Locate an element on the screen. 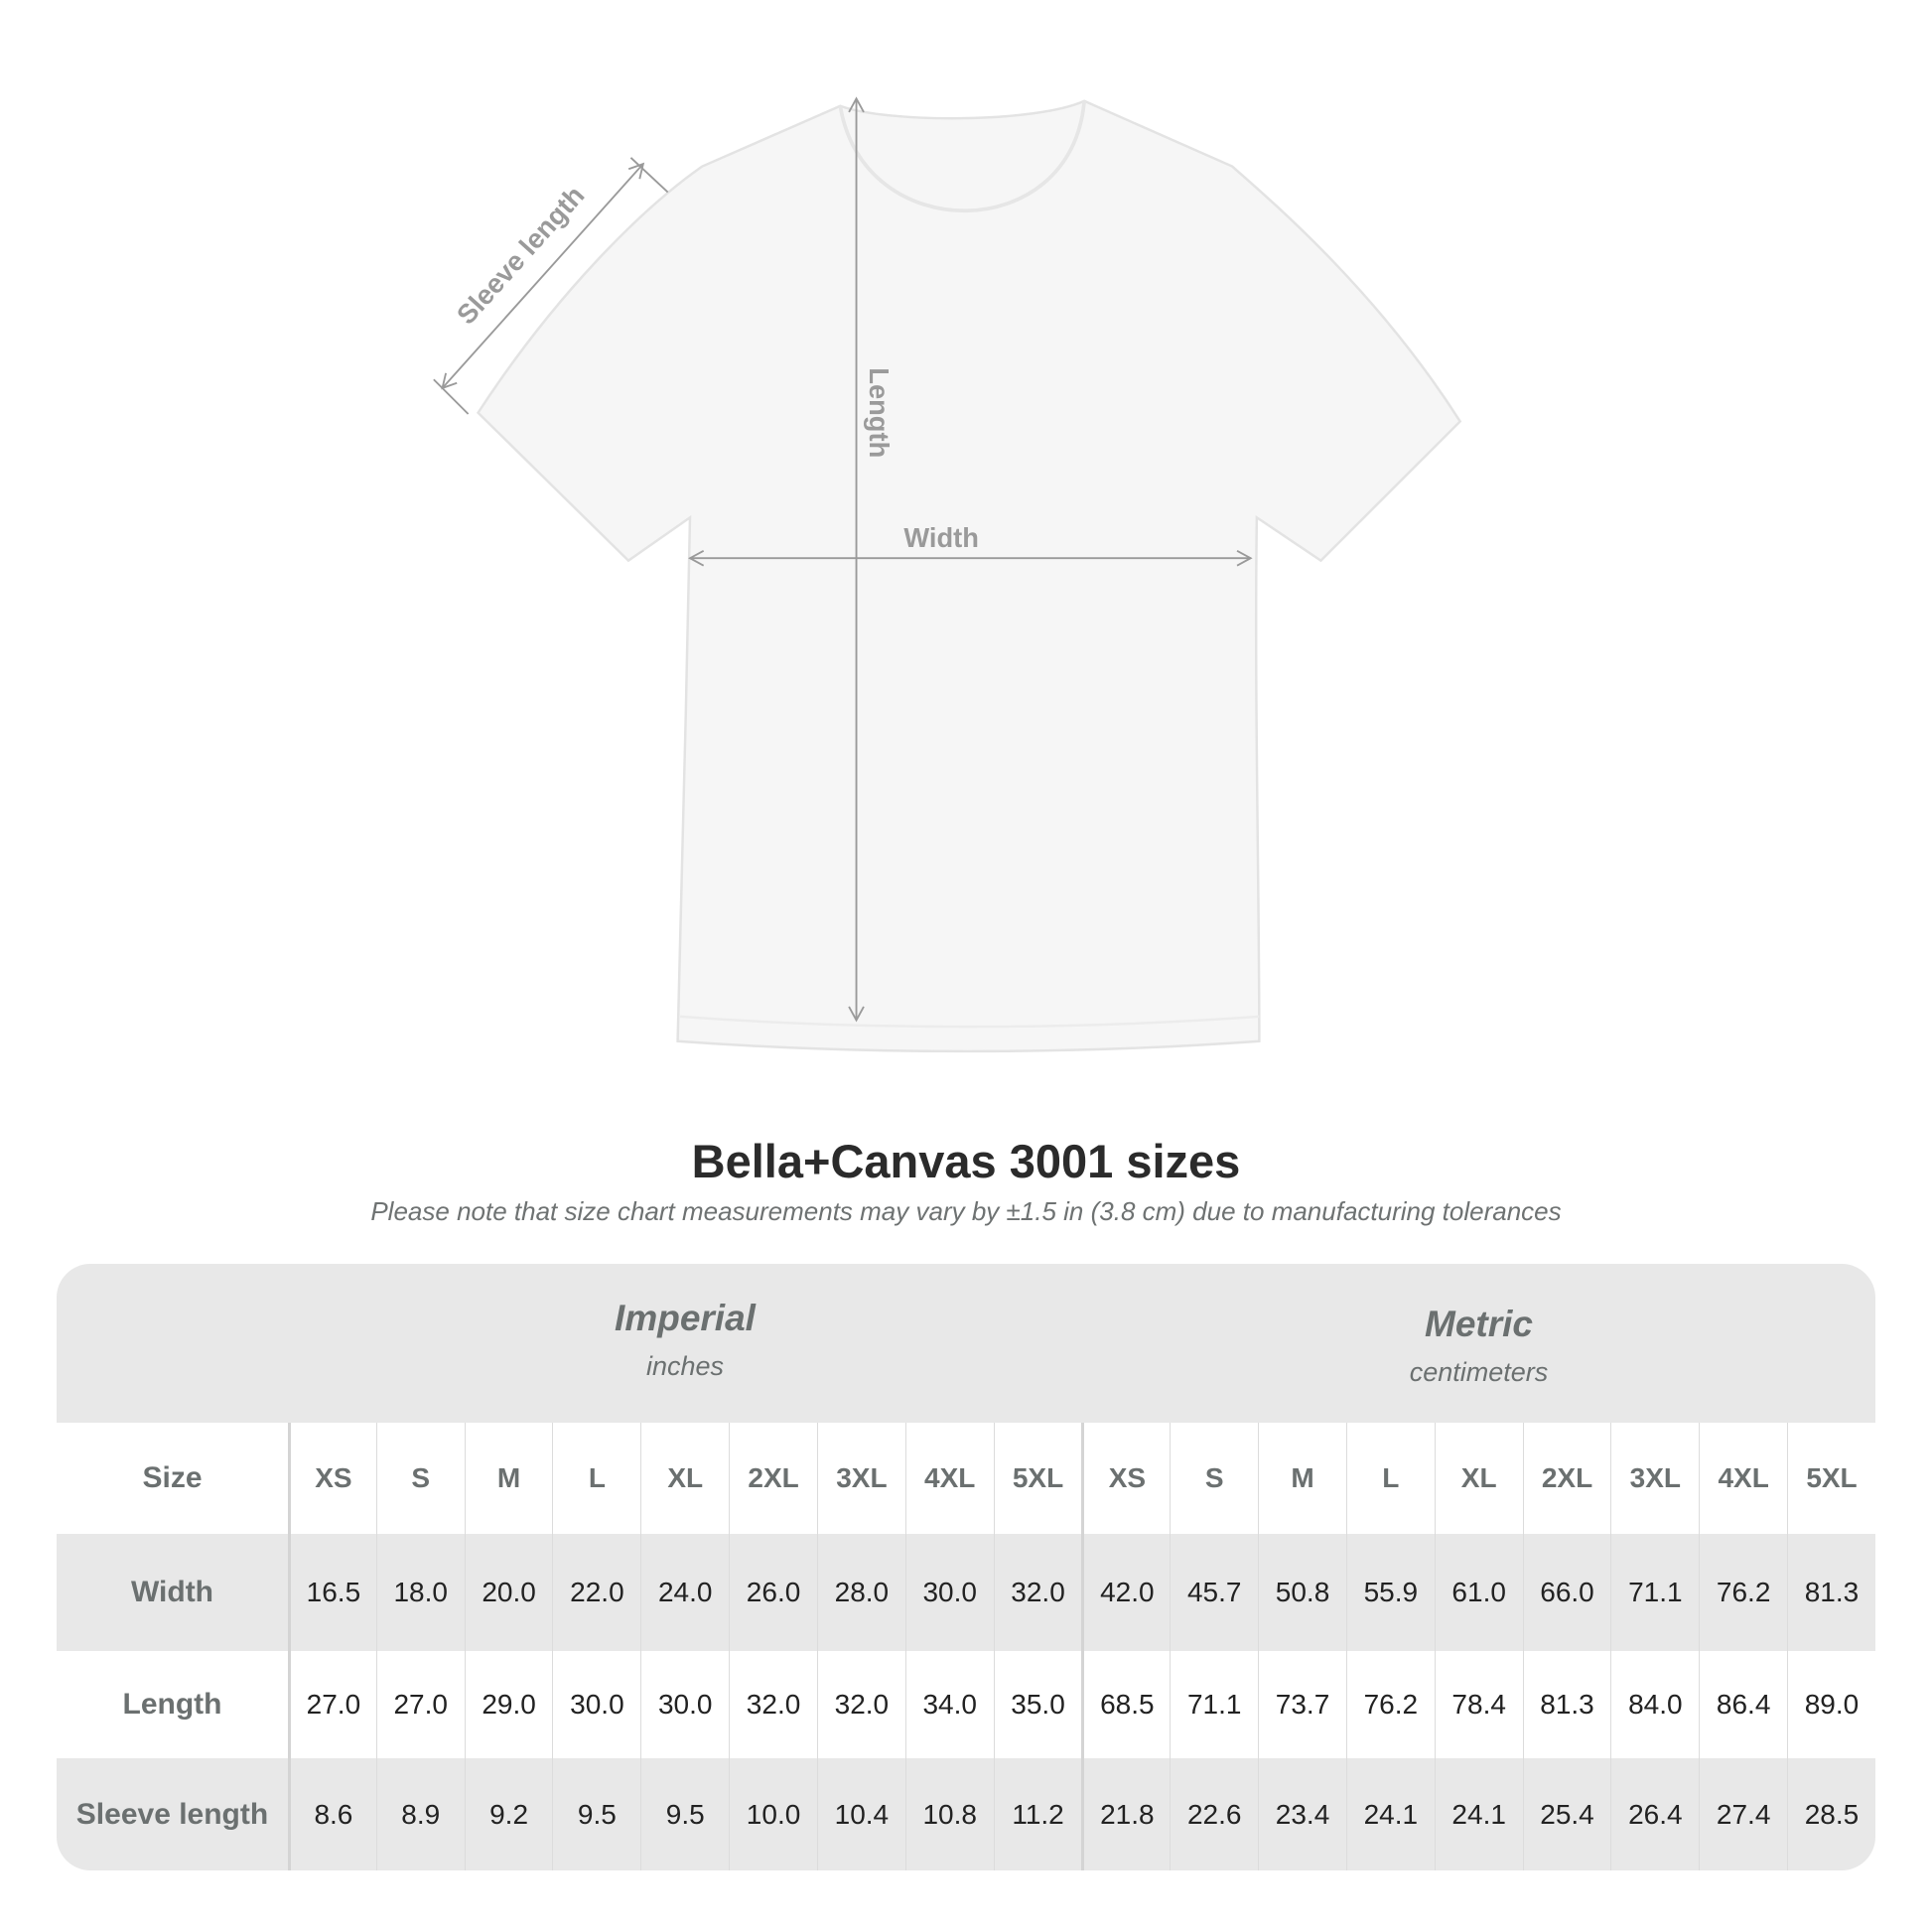 The height and width of the screenshot is (1932, 1932). table-cell: 10.4 is located at coordinates (861, 1814).